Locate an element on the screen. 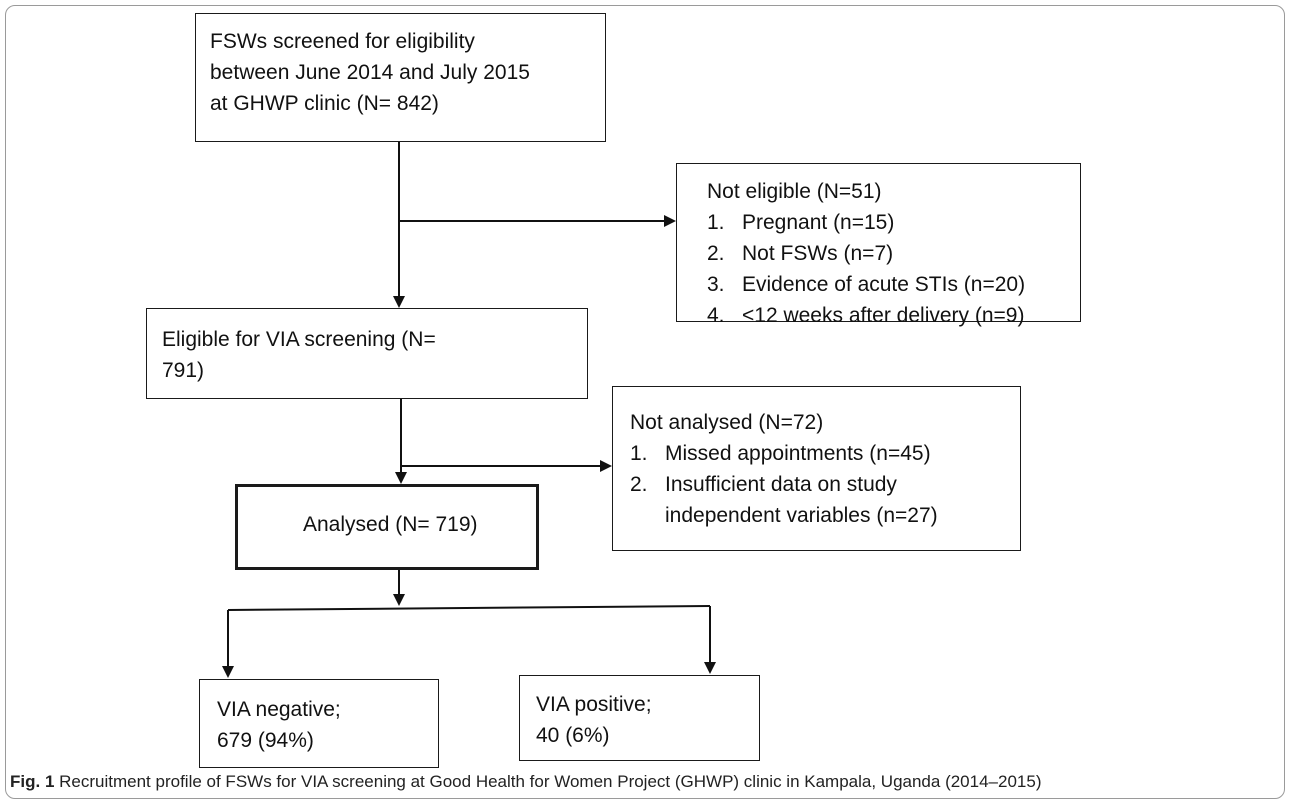 This screenshot has height=806, width=1292. via-positive-box: VIA positive; 40 (6%) is located at coordinates (639, 718).